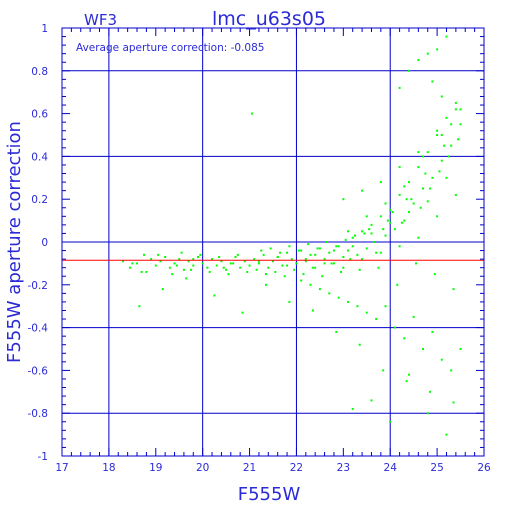 This screenshot has height=512, width=512. I want to click on average-annotation: Average aperture correction: -0.085, so click(170, 48).